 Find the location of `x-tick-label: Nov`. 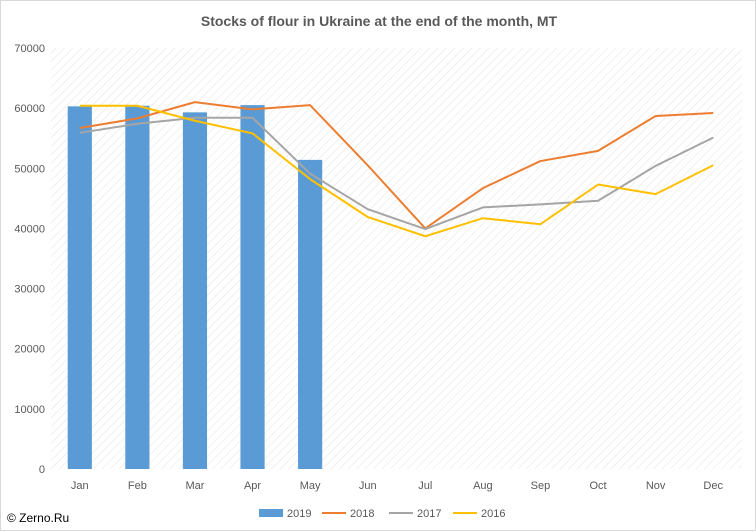

x-tick-label: Nov is located at coordinates (656, 486).